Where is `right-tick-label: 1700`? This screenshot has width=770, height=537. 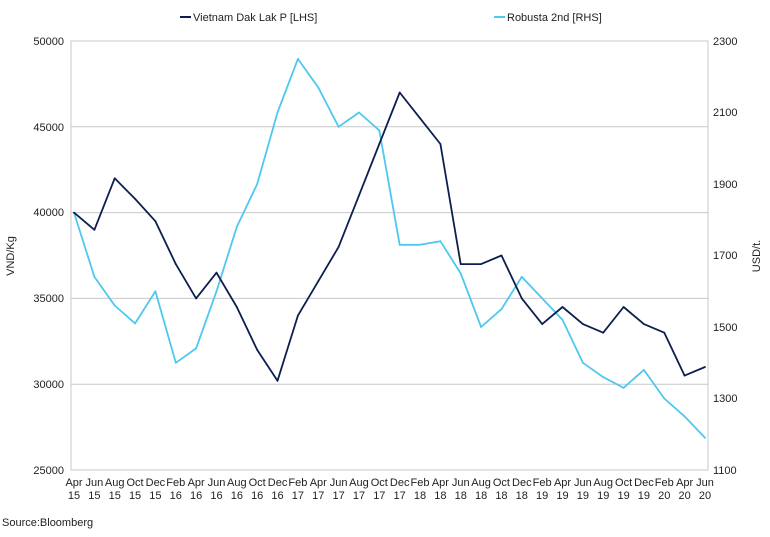
right-tick-label: 1700 is located at coordinates (725, 256).